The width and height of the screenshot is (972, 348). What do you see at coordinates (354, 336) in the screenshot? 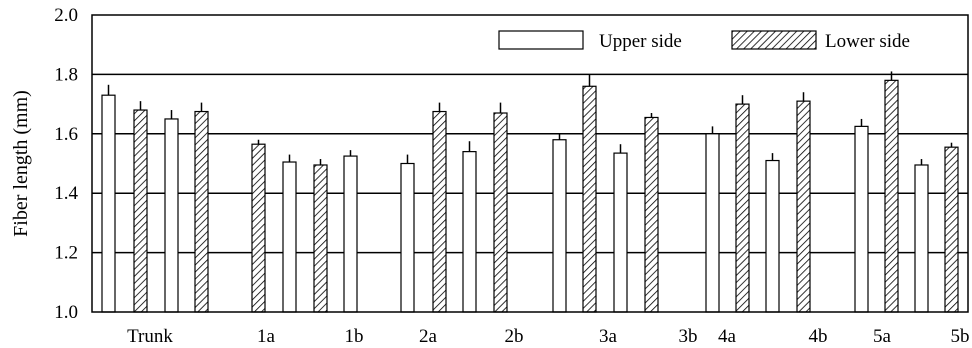
I see `x-category-label: 1b` at bounding box center [354, 336].